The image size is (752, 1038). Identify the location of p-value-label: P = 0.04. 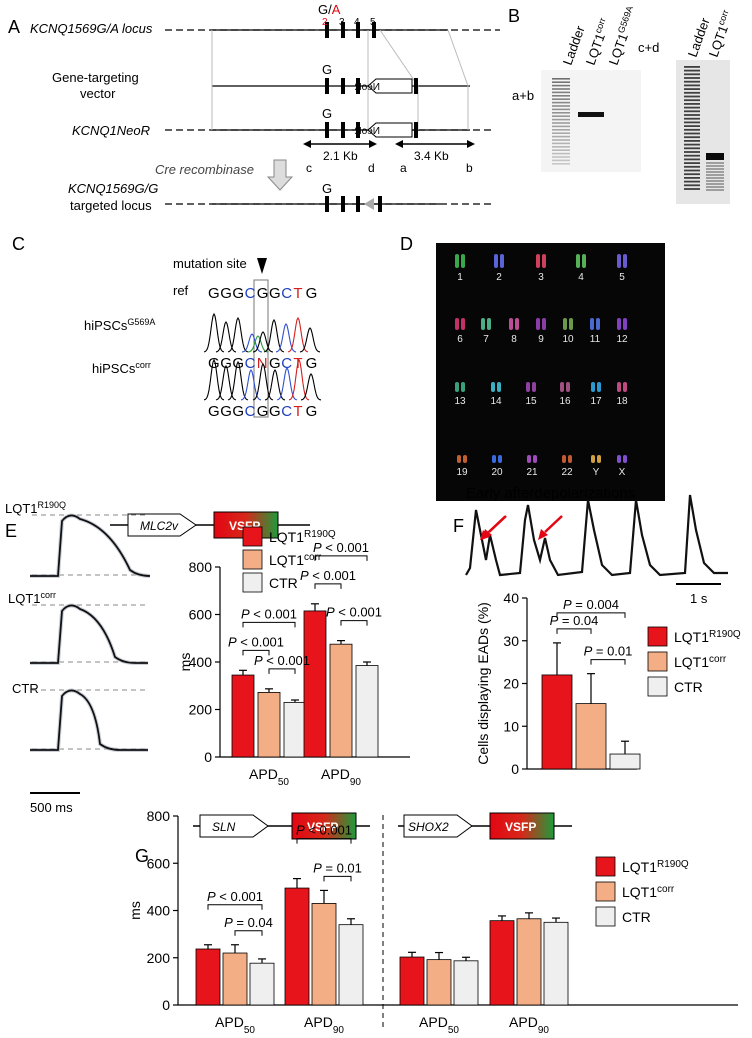
(574, 620).